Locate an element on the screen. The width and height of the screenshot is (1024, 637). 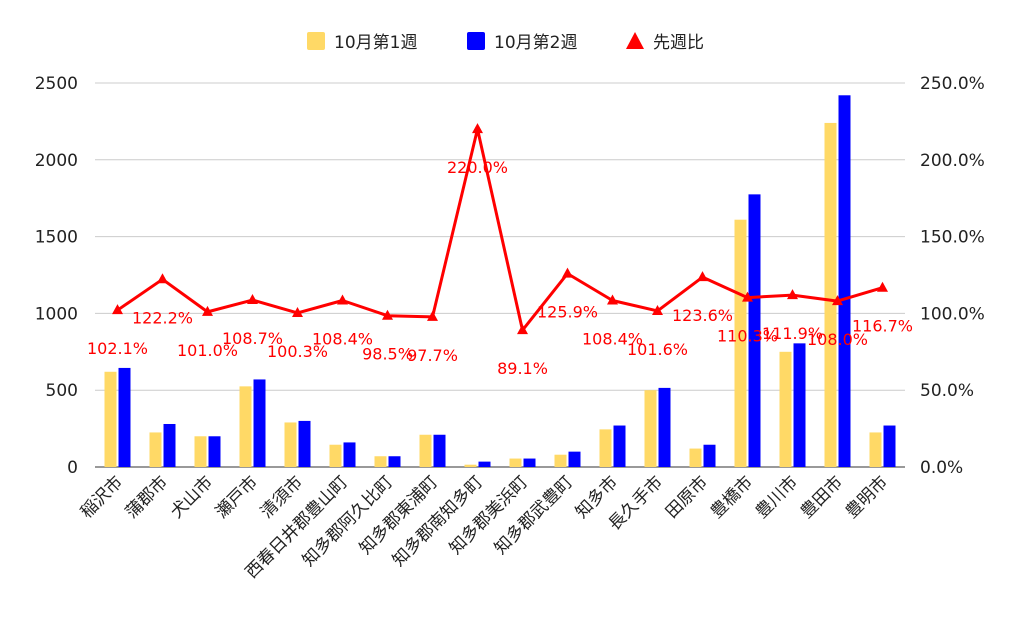
left-tick-label: 500 is located at coordinates (62, 391).